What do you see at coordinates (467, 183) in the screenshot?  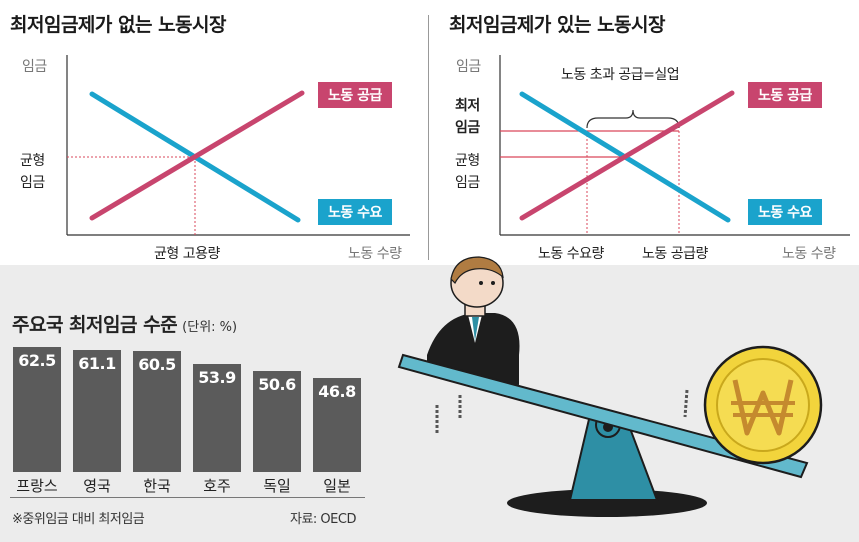 I see `right-eq-wage-label-2: 임금` at bounding box center [467, 183].